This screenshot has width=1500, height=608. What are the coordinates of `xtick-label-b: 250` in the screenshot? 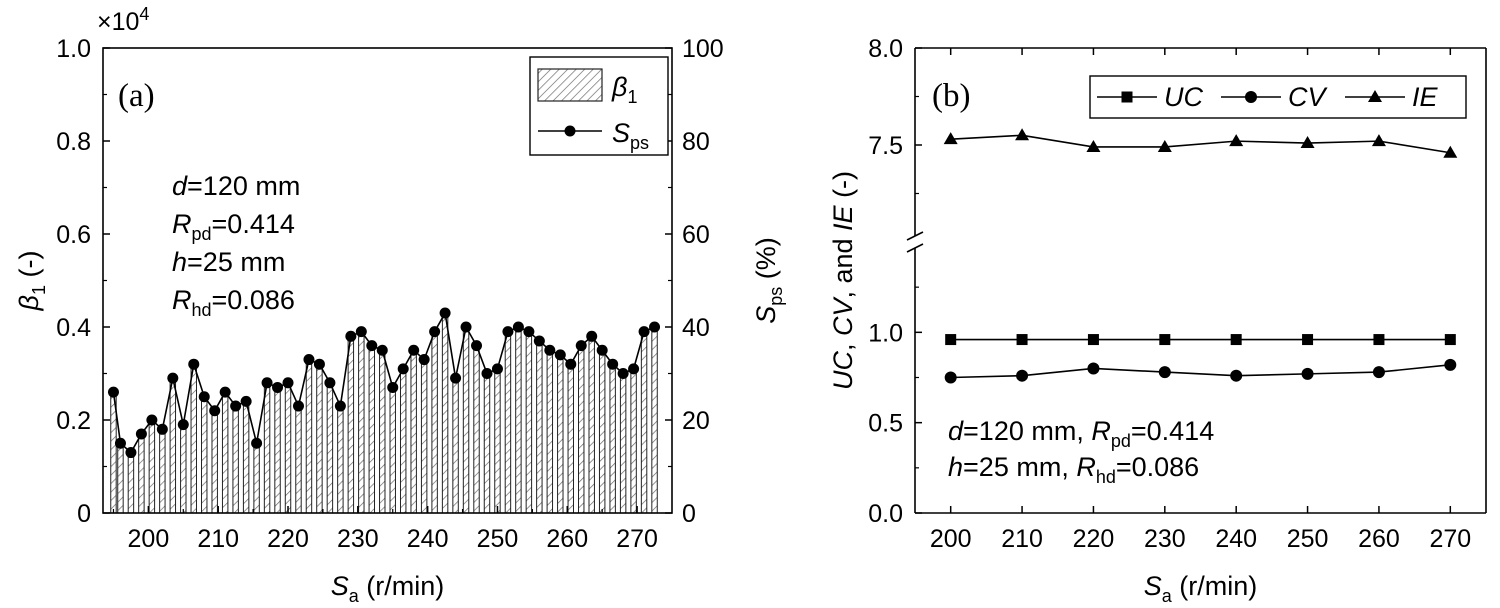 It's located at (1308, 539).